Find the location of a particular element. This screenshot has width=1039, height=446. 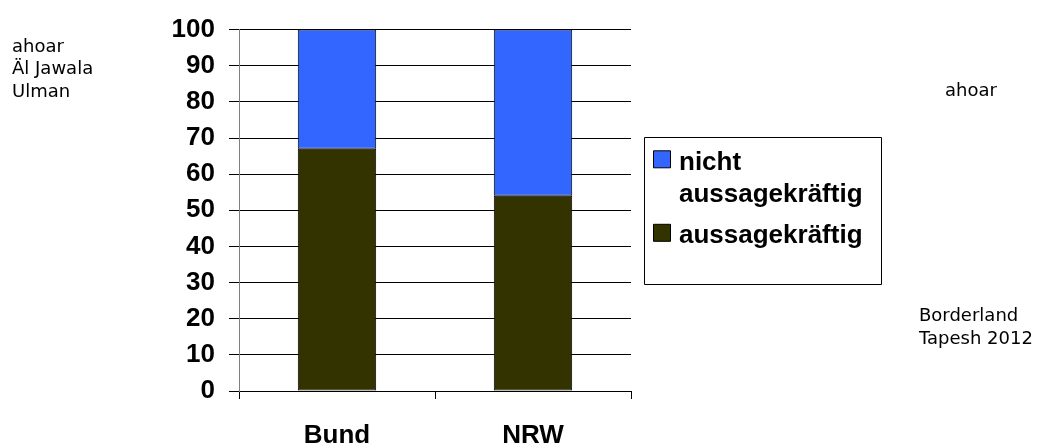

text: Borderland Tapesh 2012 is located at coordinates (975, 326).